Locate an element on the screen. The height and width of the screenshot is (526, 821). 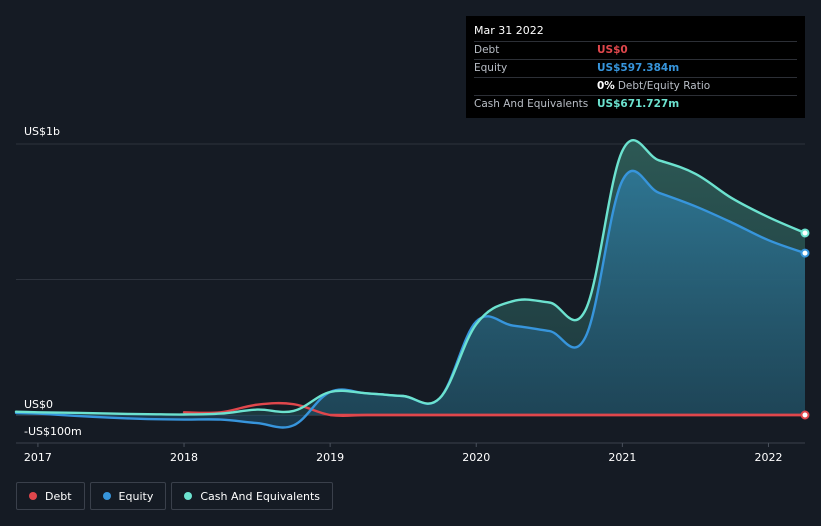
x-tick-label: 2017 is located at coordinates (38, 457).